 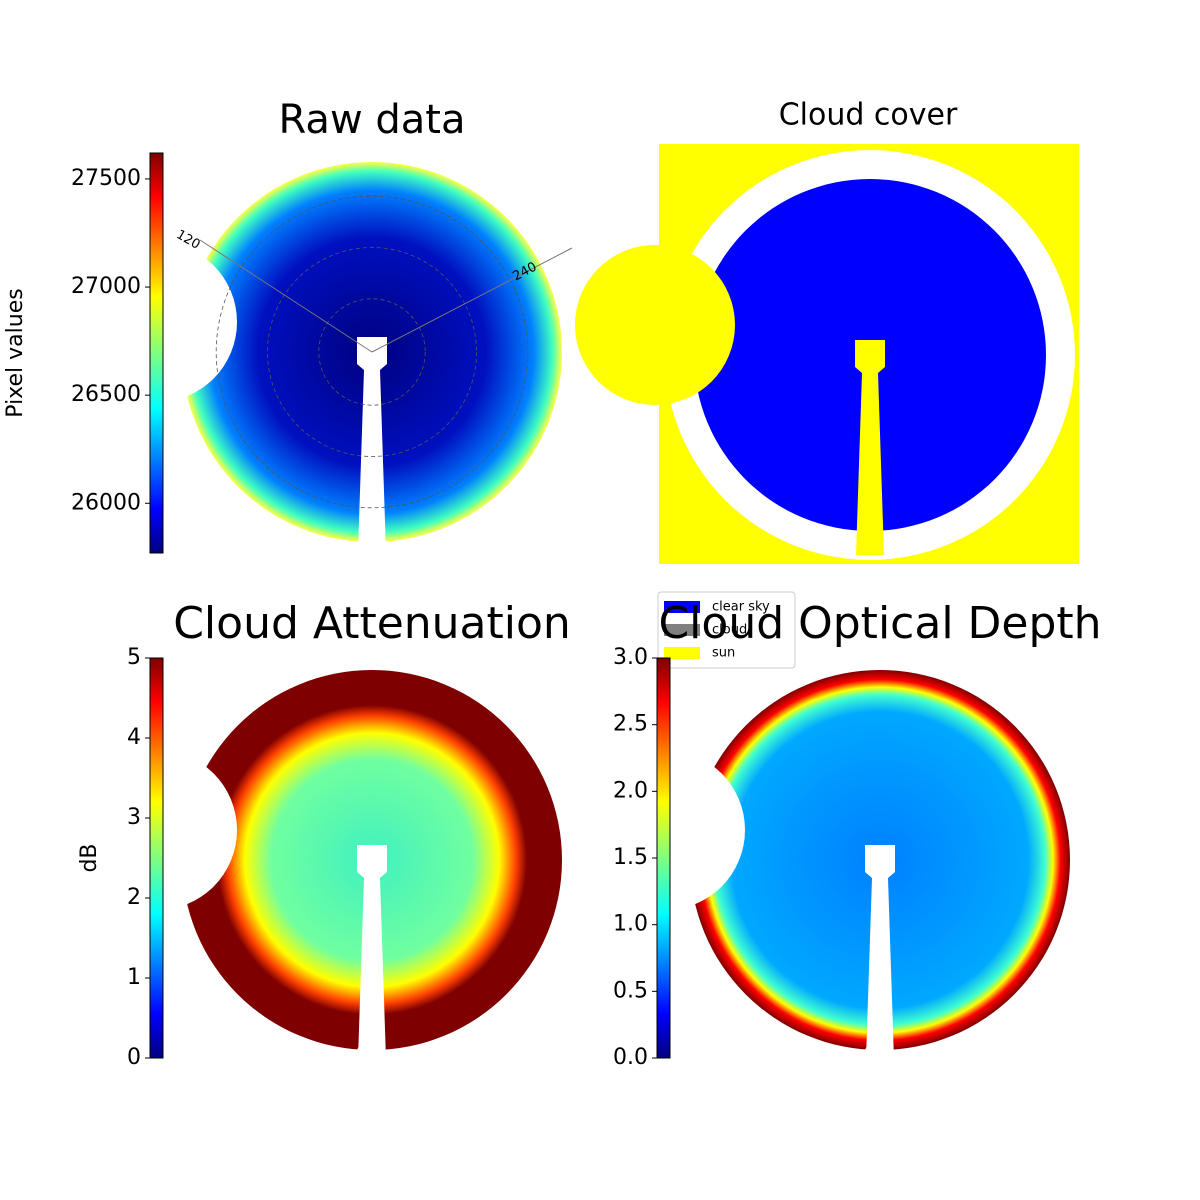 I want to click on colorbar-tick-label: 4, so click(x=134, y=737).